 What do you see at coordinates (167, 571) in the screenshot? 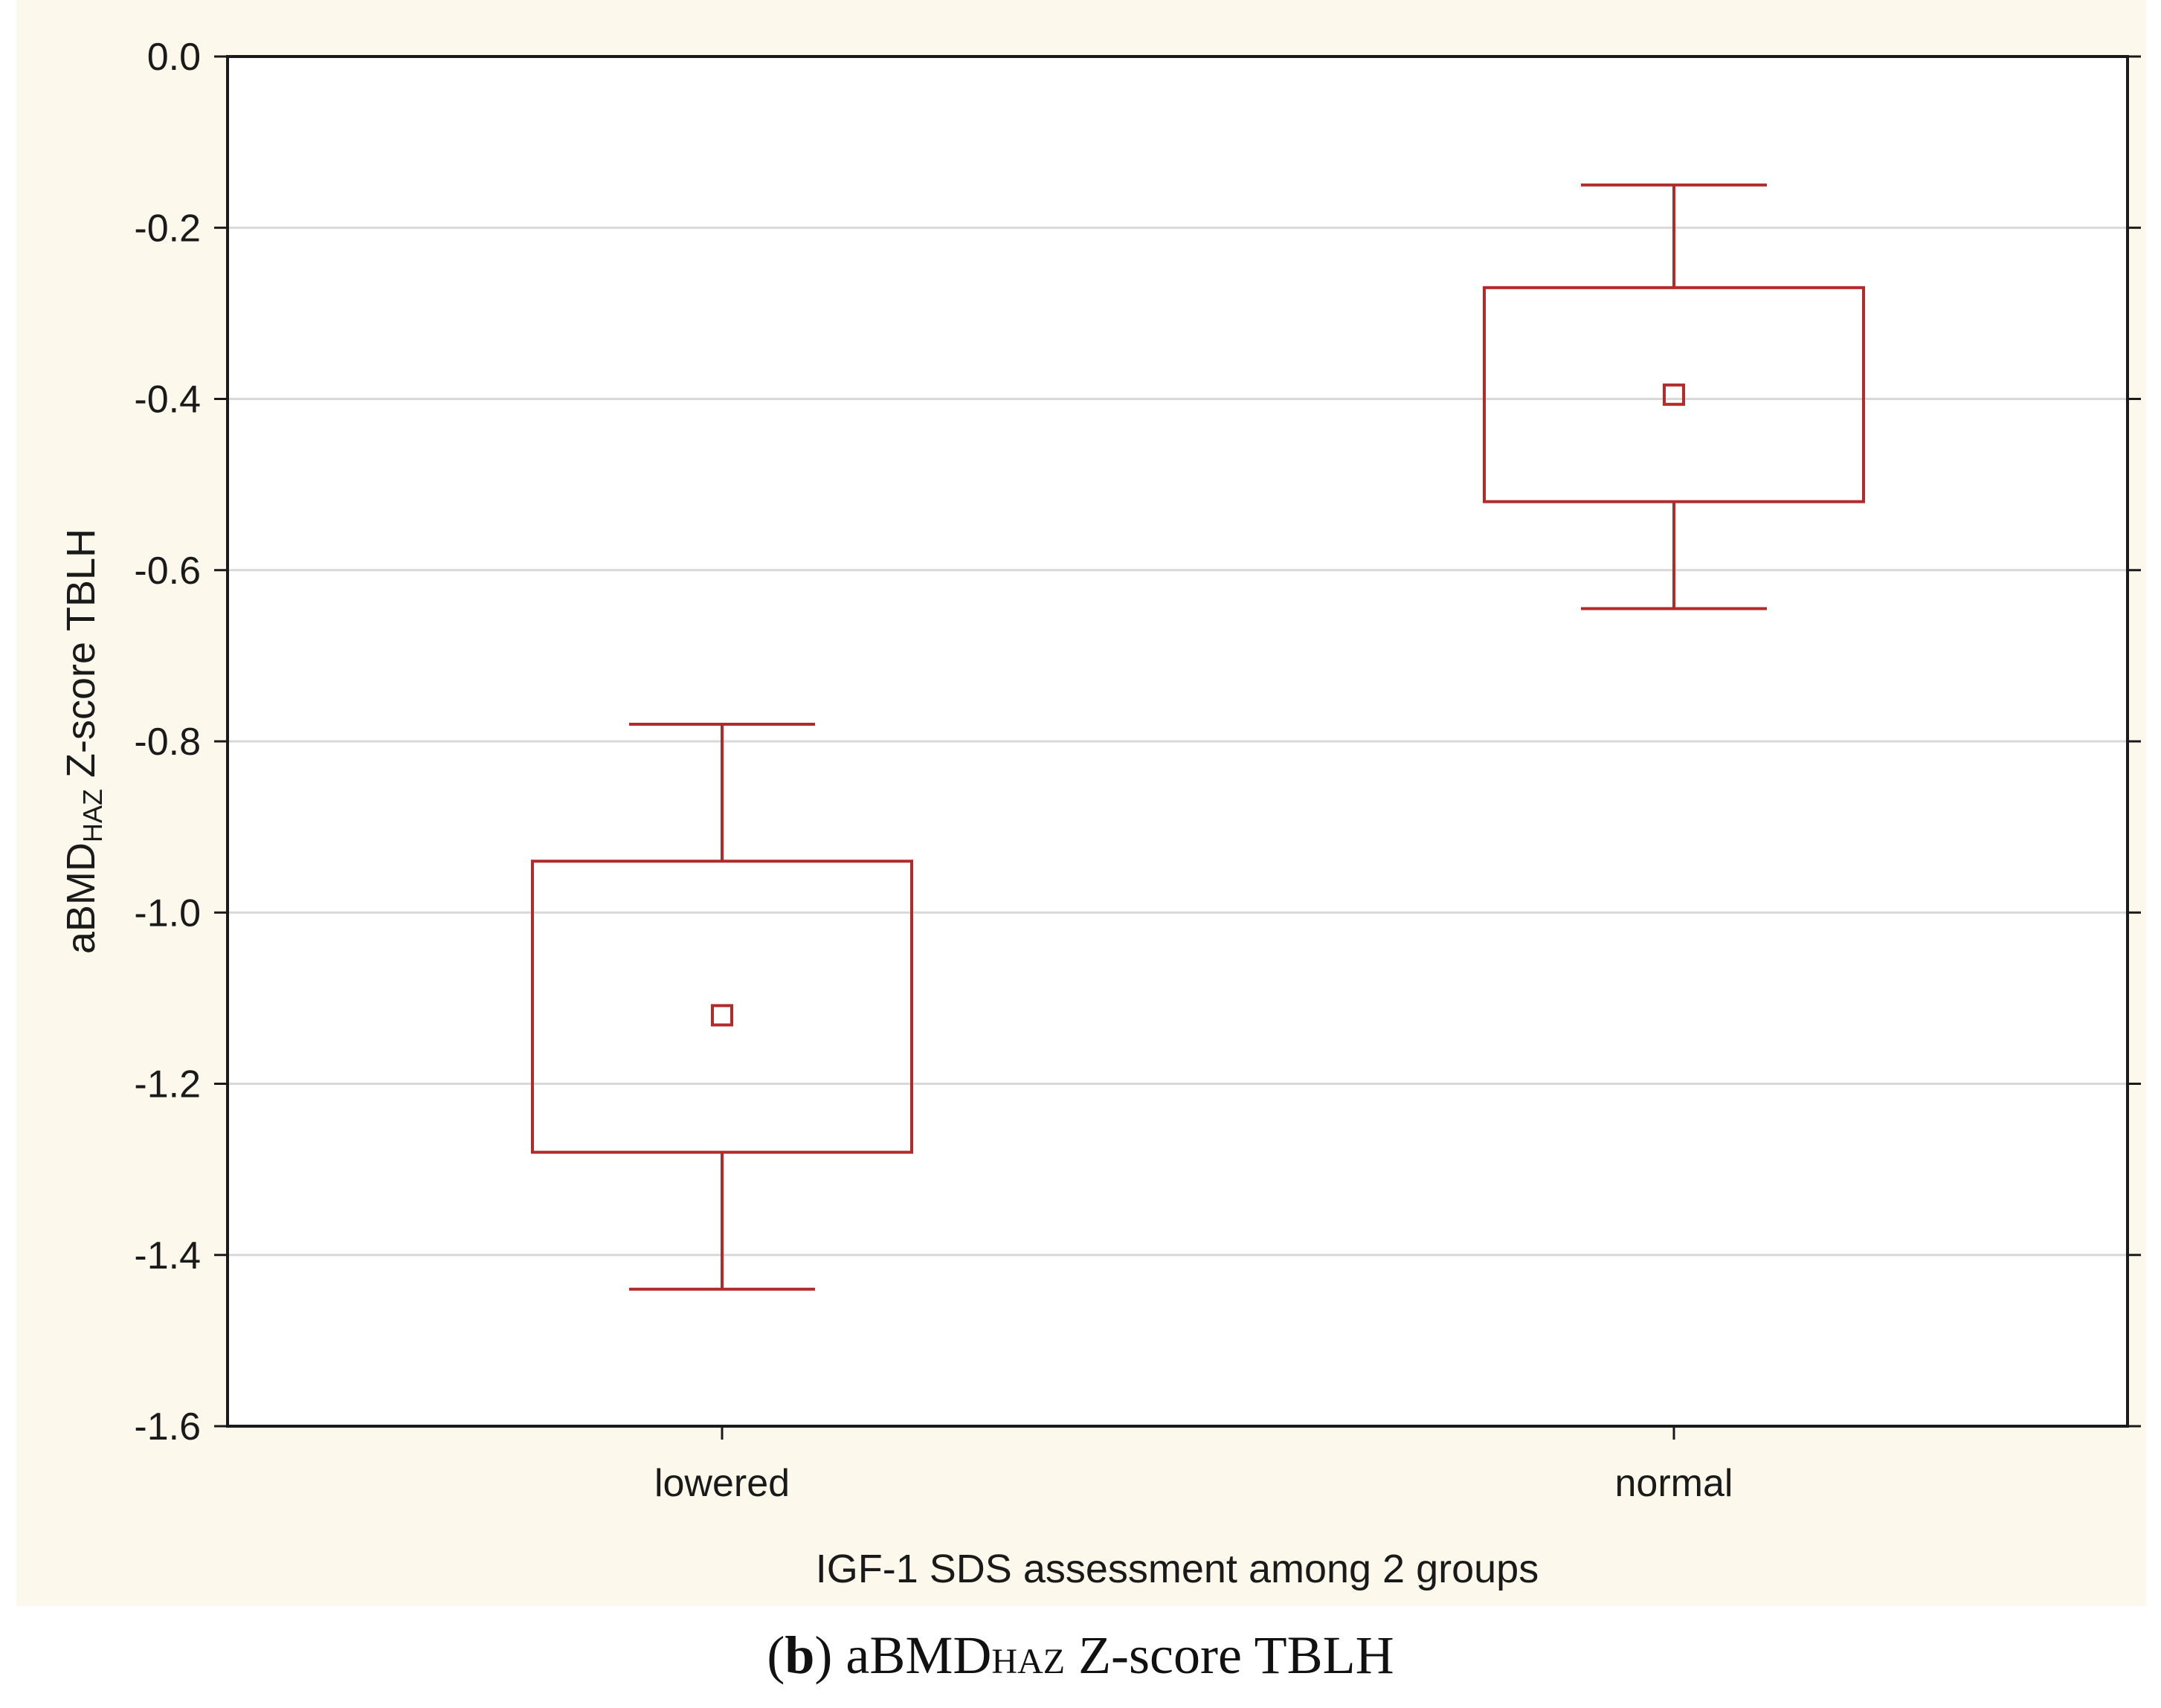
I see `y-tick-label: -0.6` at bounding box center [167, 571].